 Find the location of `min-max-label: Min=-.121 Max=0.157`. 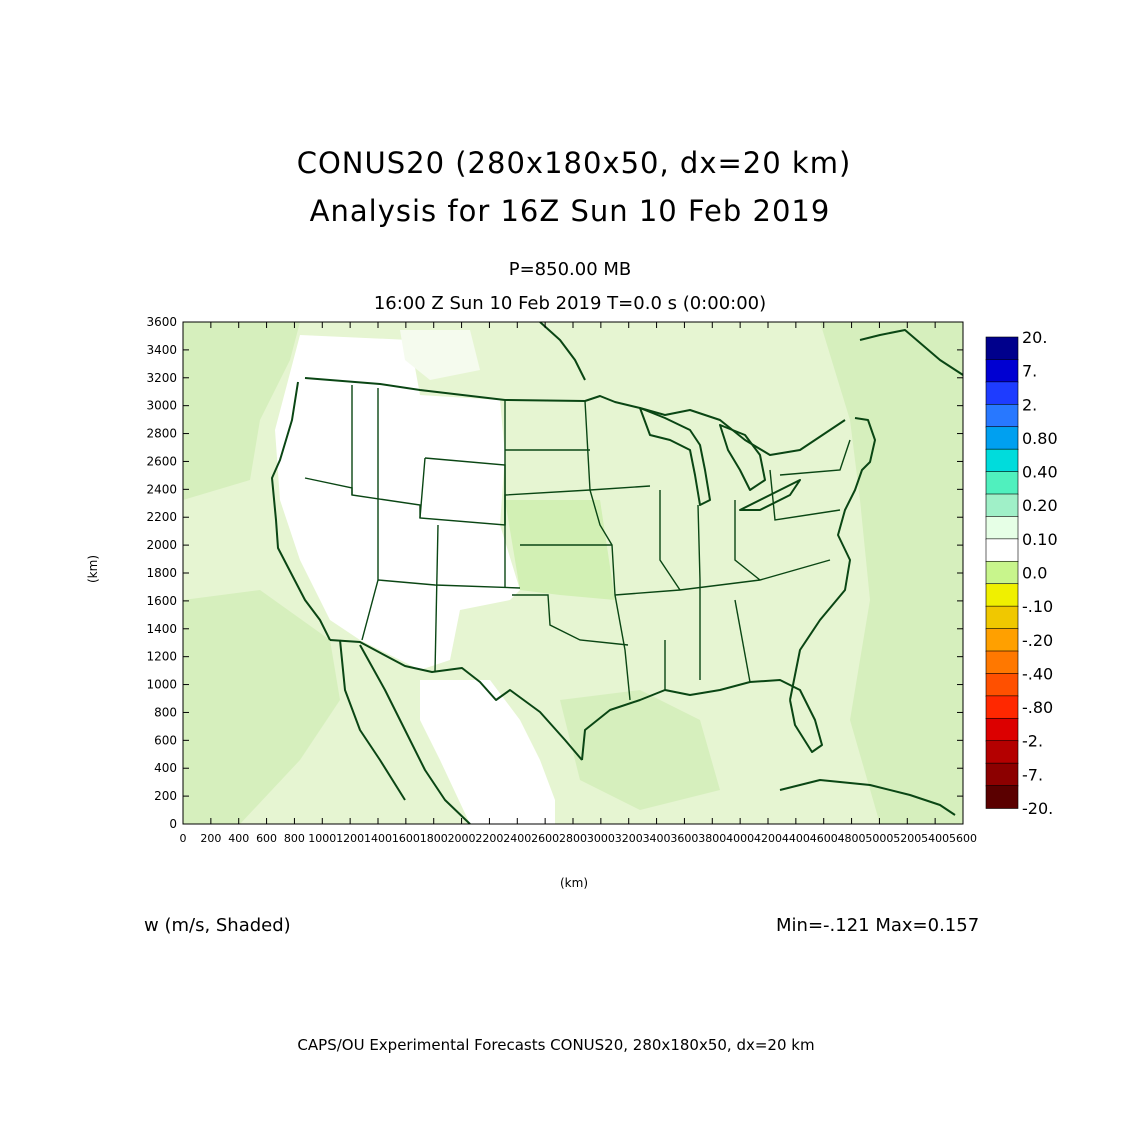

min-max-label: Min=-.121 Max=0.157 is located at coordinates (878, 925).